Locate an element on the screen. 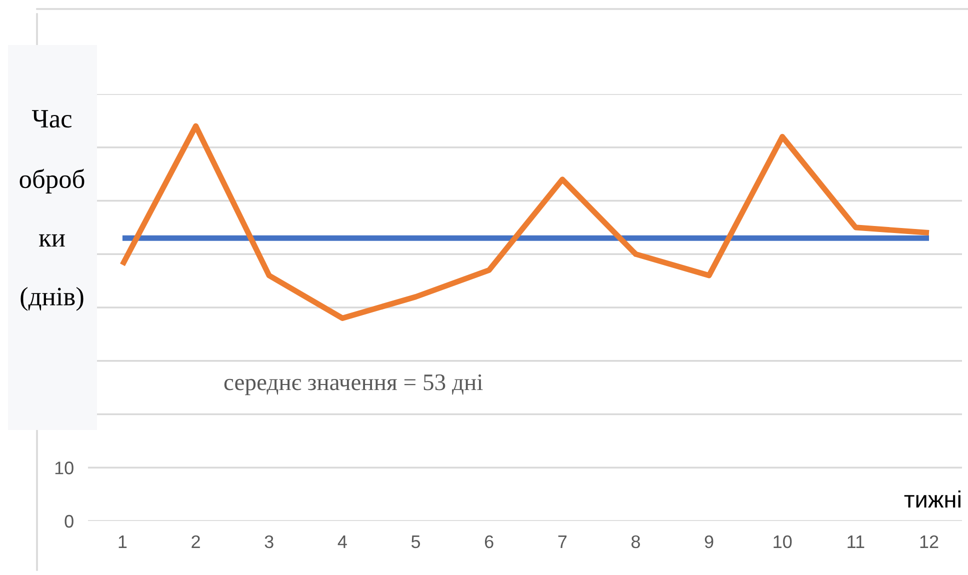 This screenshot has height=575, width=968. x-tick-label: 12 is located at coordinates (929, 541).